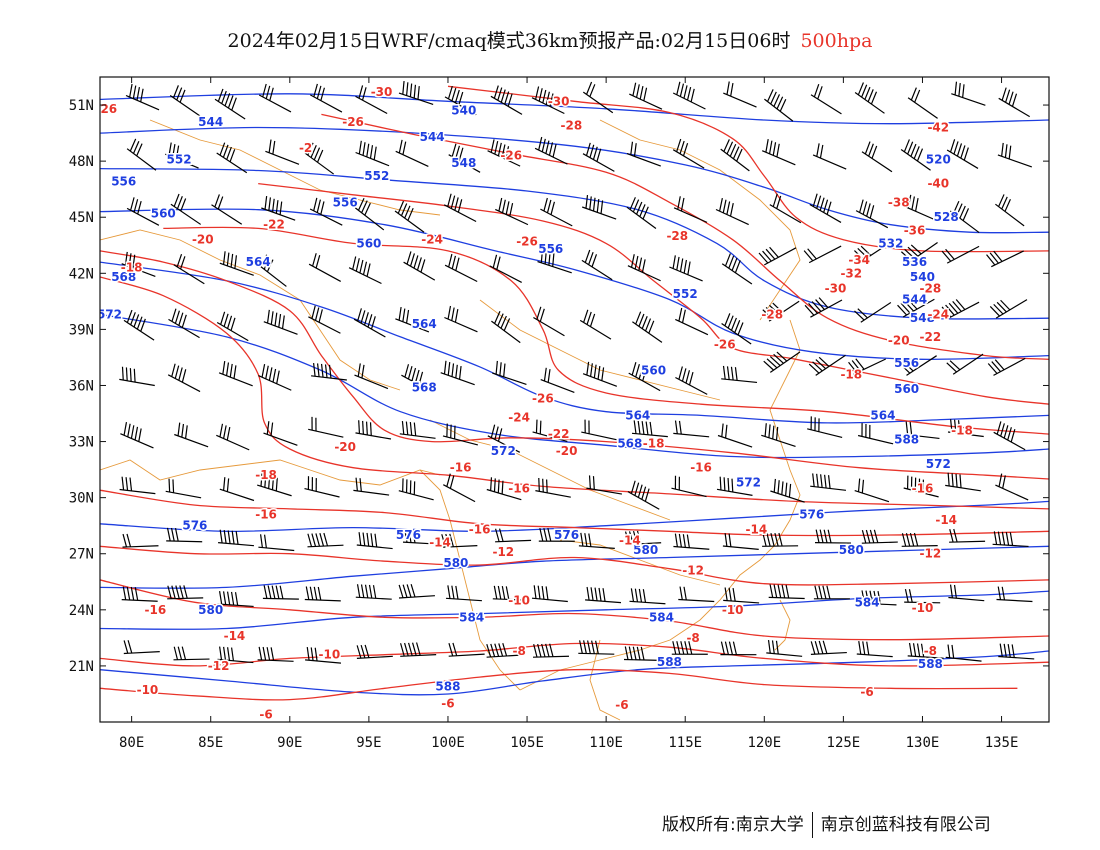 This screenshot has width=1100, height=850. I want to click on temperature-contour--14, so click(574, 565).